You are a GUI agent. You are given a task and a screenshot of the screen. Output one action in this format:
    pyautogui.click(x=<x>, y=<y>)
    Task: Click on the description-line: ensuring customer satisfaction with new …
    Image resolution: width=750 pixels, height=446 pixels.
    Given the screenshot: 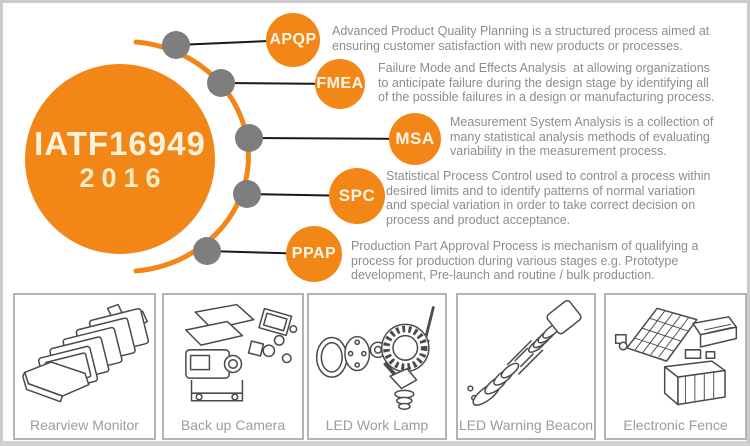 What is the action you would take?
    pyautogui.click(x=507, y=45)
    